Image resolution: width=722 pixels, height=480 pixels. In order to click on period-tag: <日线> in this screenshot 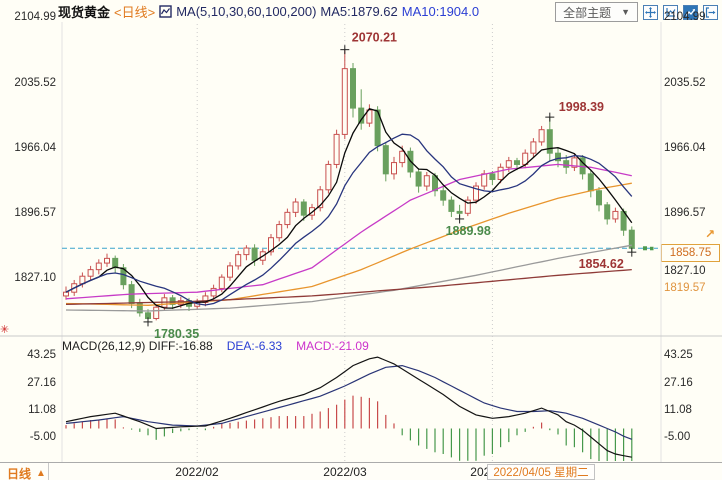, I will do `click(135, 12)`.